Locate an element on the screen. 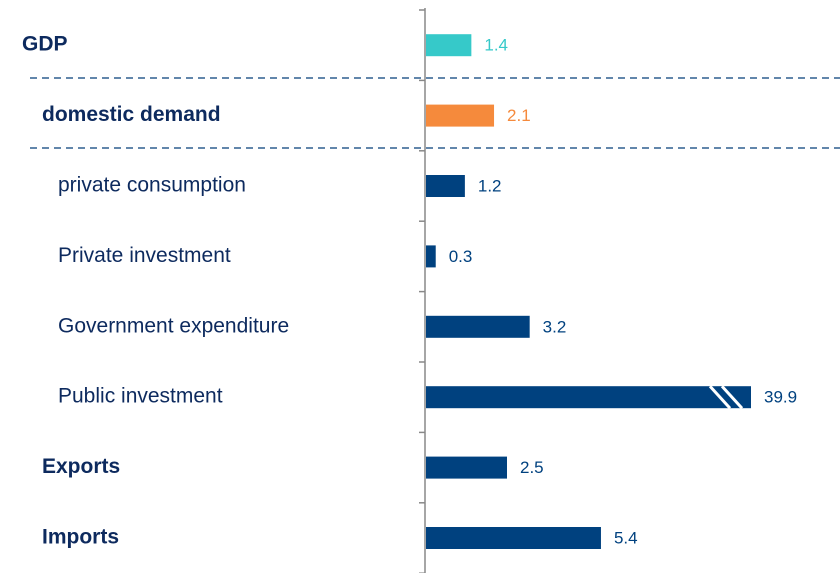 Image resolution: width=840 pixels, height=573 pixels. category-label: Exports is located at coordinates (81, 466).